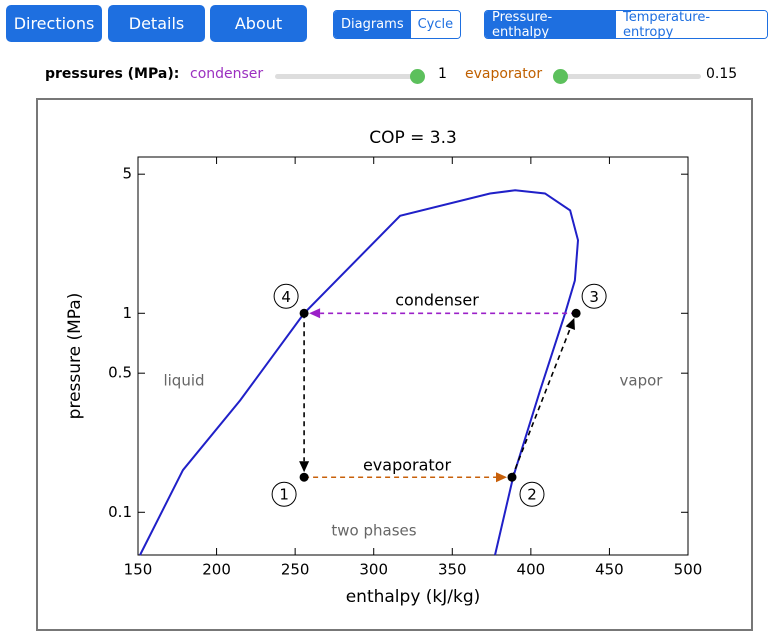 This screenshot has height=639, width=768. Describe the element at coordinates (112, 74) in the screenshot. I see `sliders-label: pressures (MPa):` at that location.